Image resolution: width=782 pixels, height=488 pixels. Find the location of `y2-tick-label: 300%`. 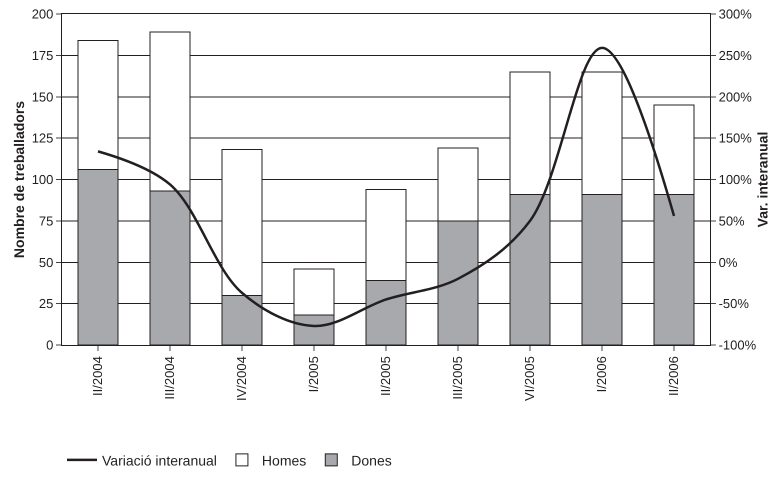

y2-tick-label: 300% is located at coordinates (735, 14).